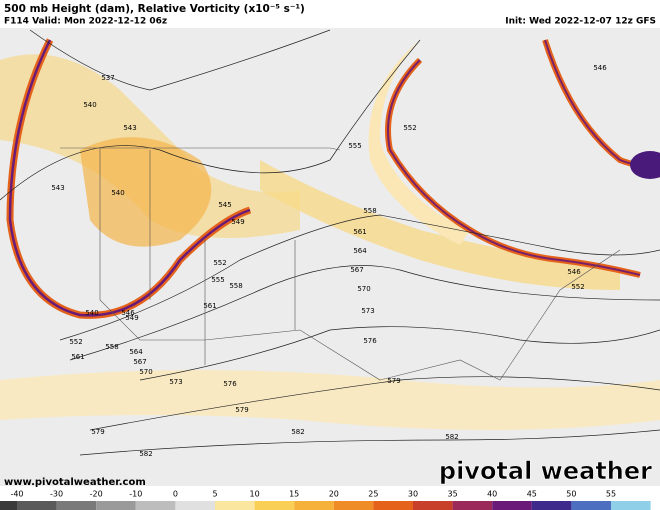 The image size is (660, 510). What do you see at coordinates (611, 494) in the screenshot?
I see `colorbar-tick-label: 55` at bounding box center [611, 494].